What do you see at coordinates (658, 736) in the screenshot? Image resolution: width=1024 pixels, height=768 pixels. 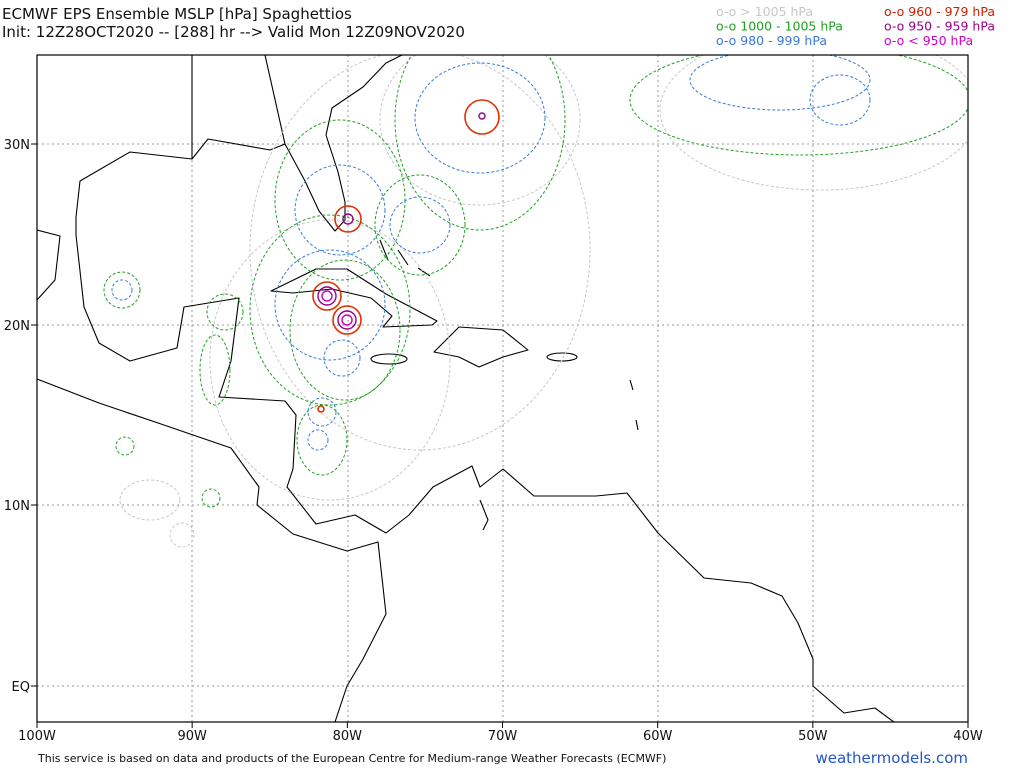 I see `lon-label: 60W` at bounding box center [658, 736].